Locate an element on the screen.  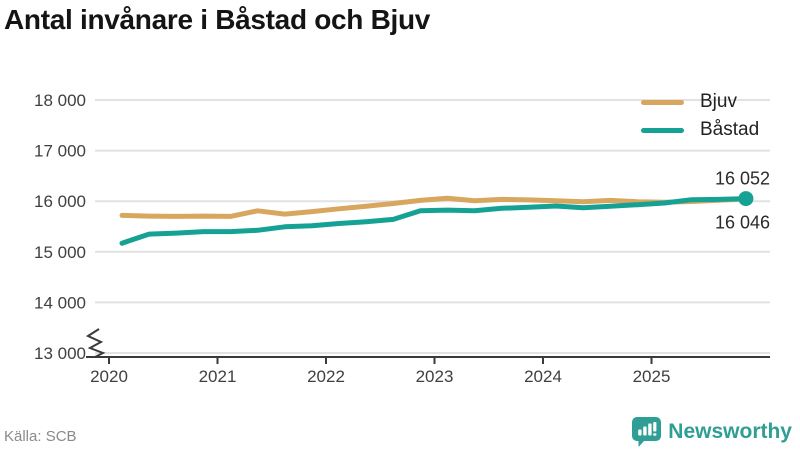
y-axis-tick-label: 18 000 is located at coordinates (60, 100).